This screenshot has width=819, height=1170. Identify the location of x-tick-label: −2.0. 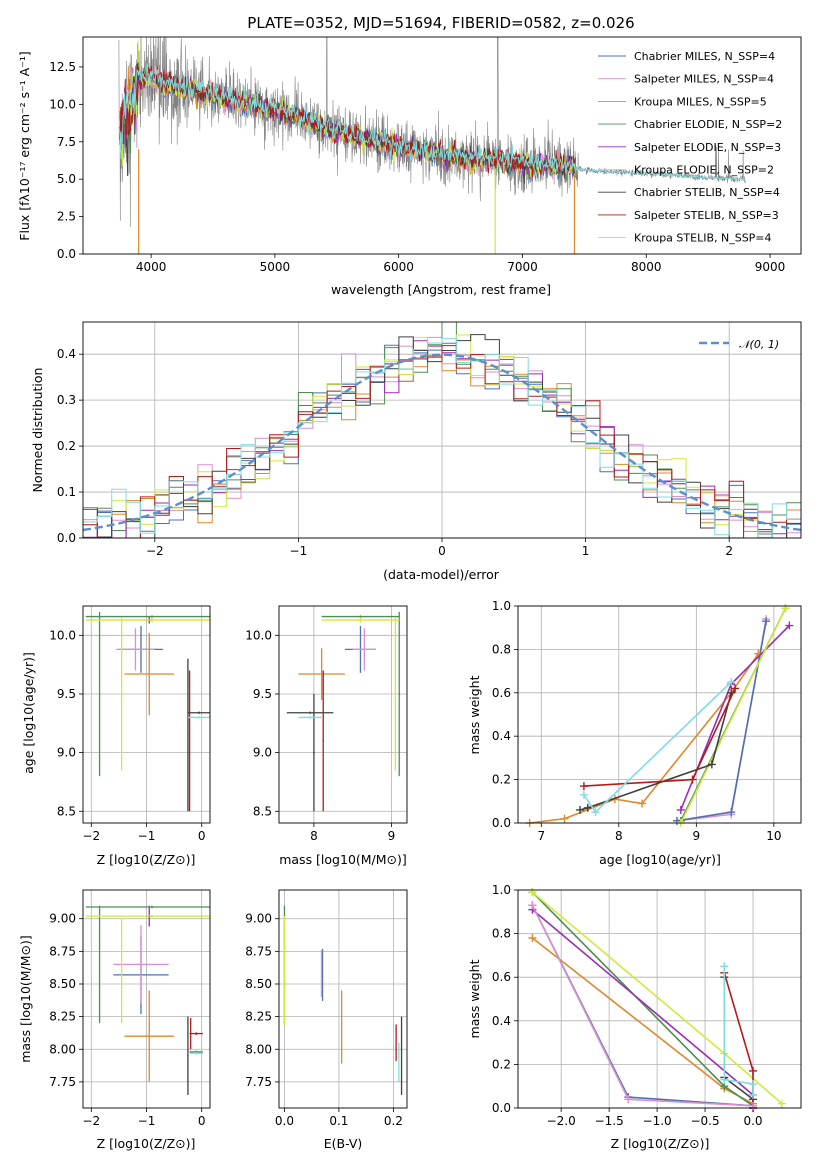
(561, 1121).